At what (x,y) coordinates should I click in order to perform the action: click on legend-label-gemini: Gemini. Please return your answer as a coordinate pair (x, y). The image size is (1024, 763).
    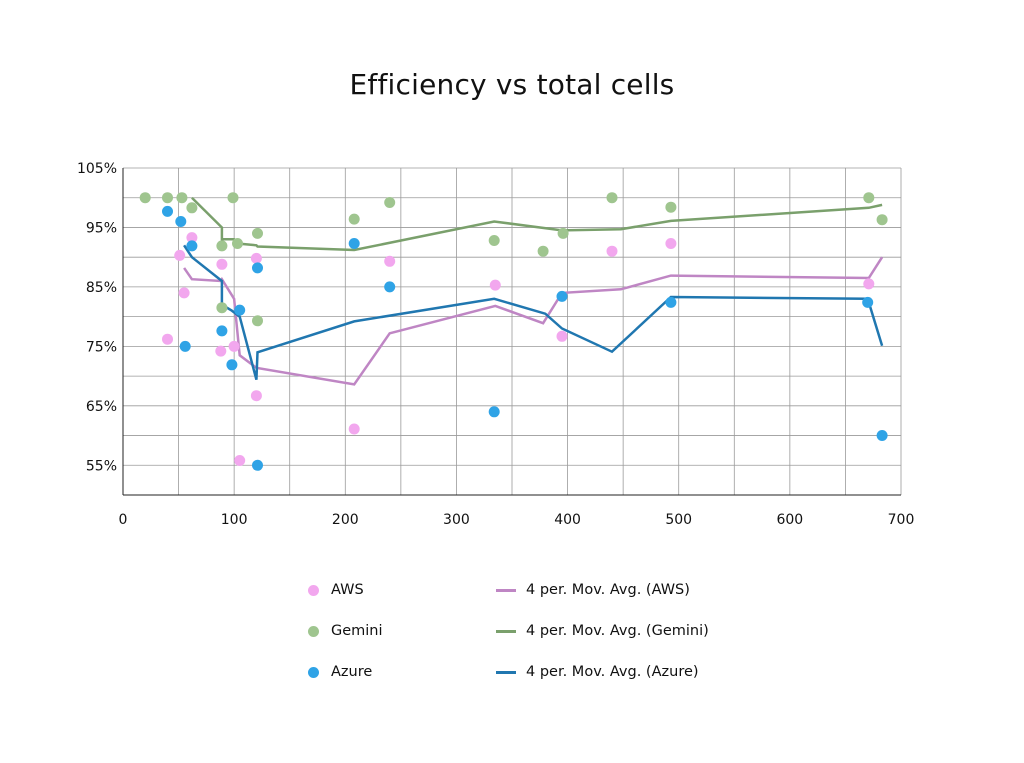
    Looking at the image, I should click on (357, 631).